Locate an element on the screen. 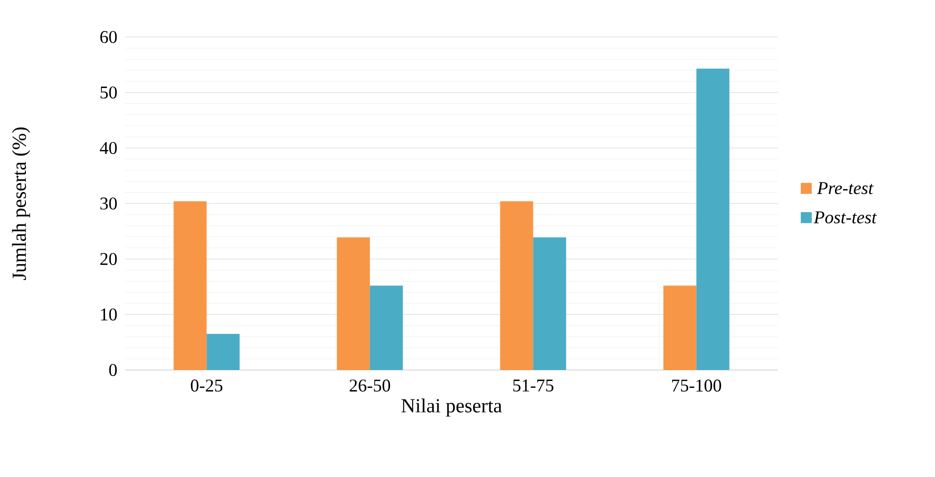 The height and width of the screenshot is (477, 935). x-tick-label: 0-25 is located at coordinates (206, 386).